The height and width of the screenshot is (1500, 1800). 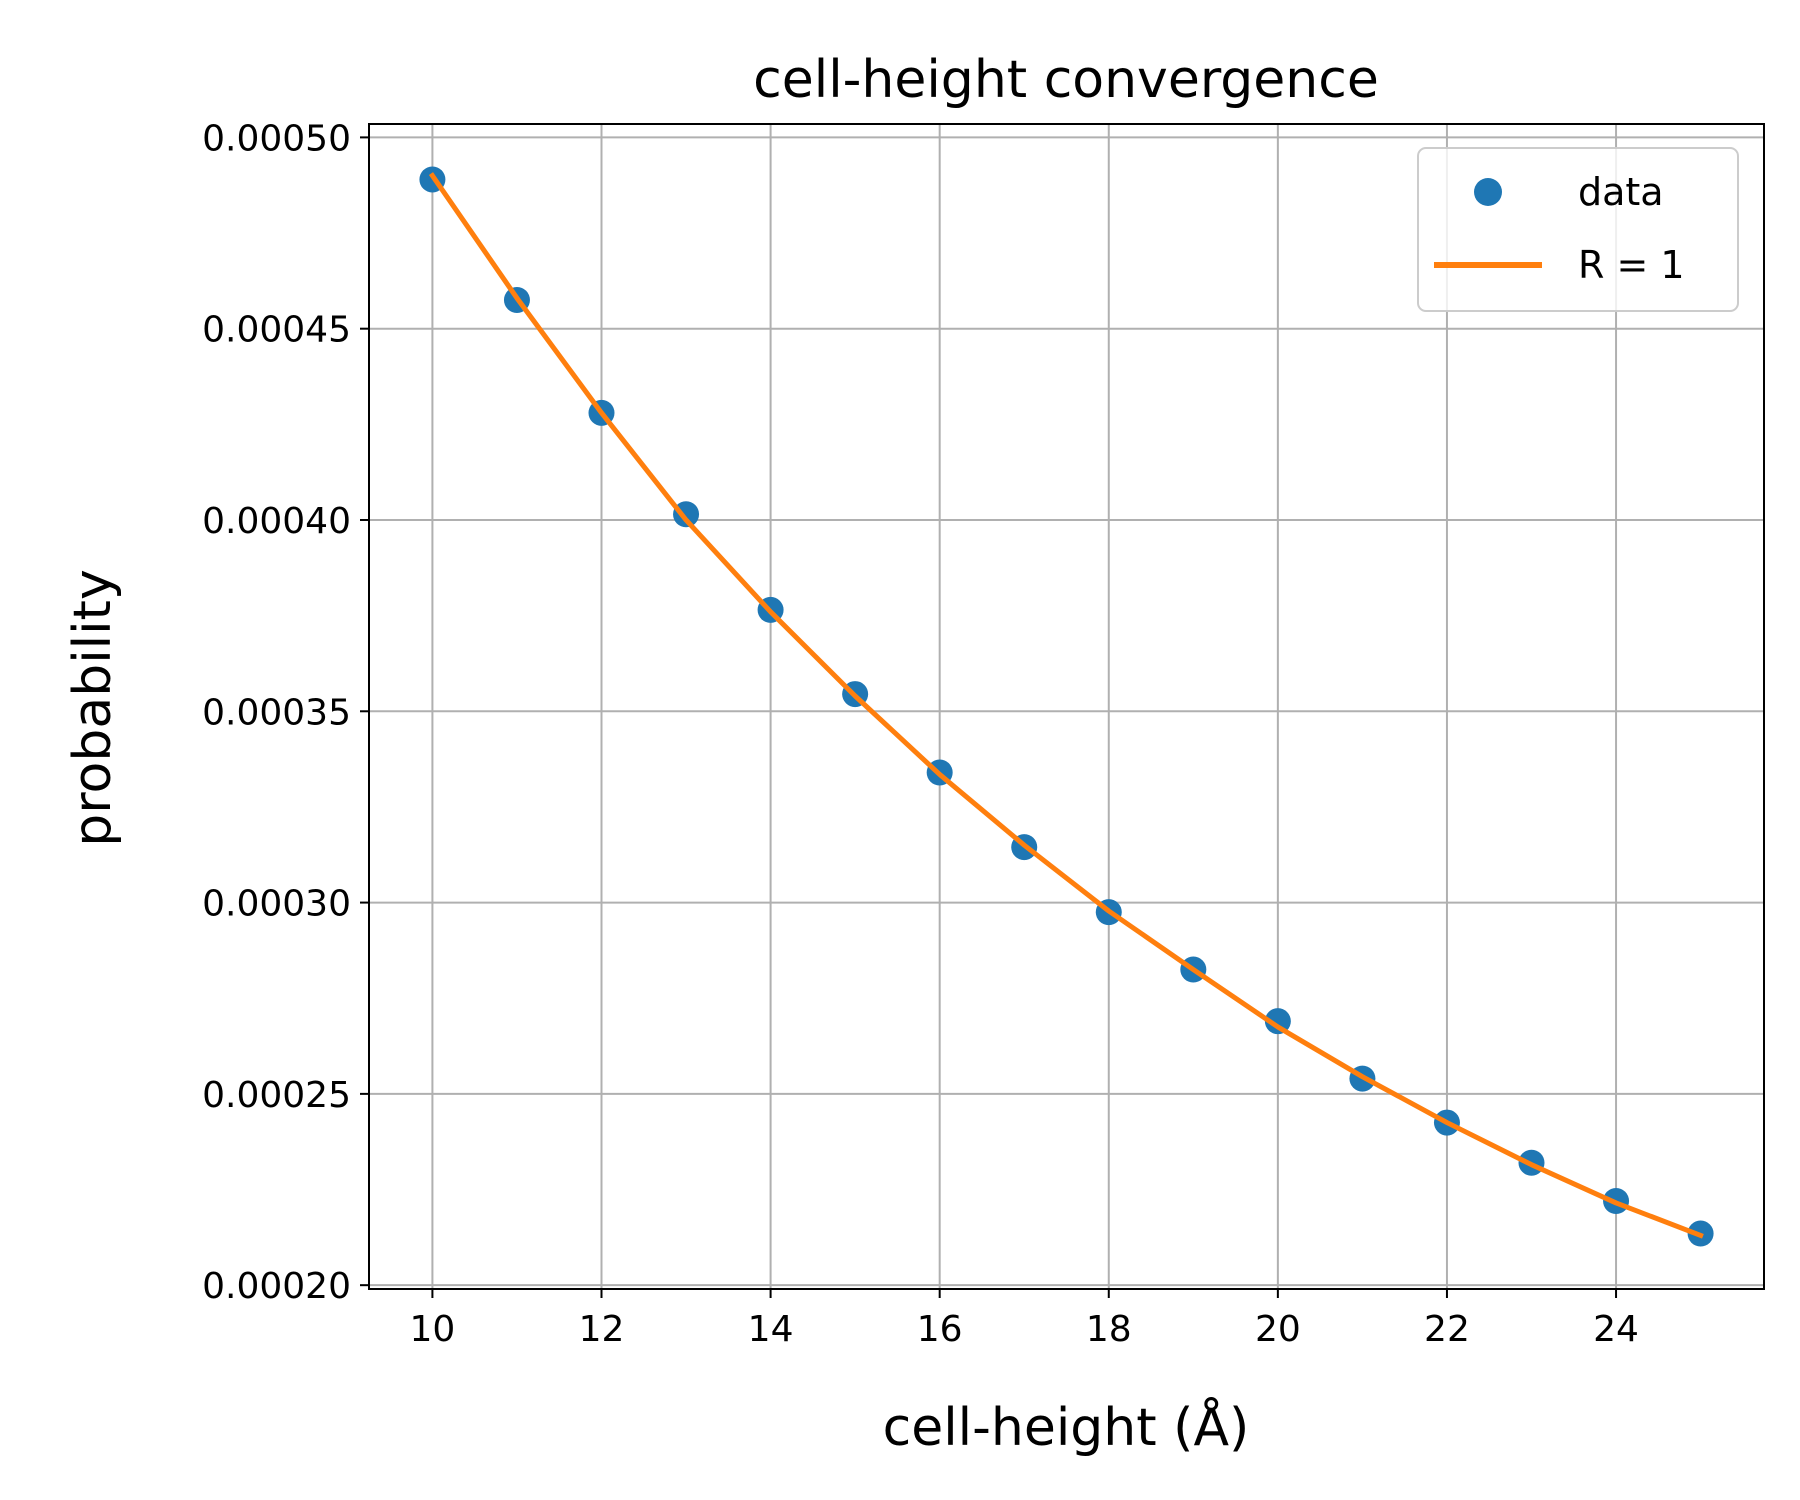 I want to click on y-tick-label: 0.00020, so click(x=276, y=1286).